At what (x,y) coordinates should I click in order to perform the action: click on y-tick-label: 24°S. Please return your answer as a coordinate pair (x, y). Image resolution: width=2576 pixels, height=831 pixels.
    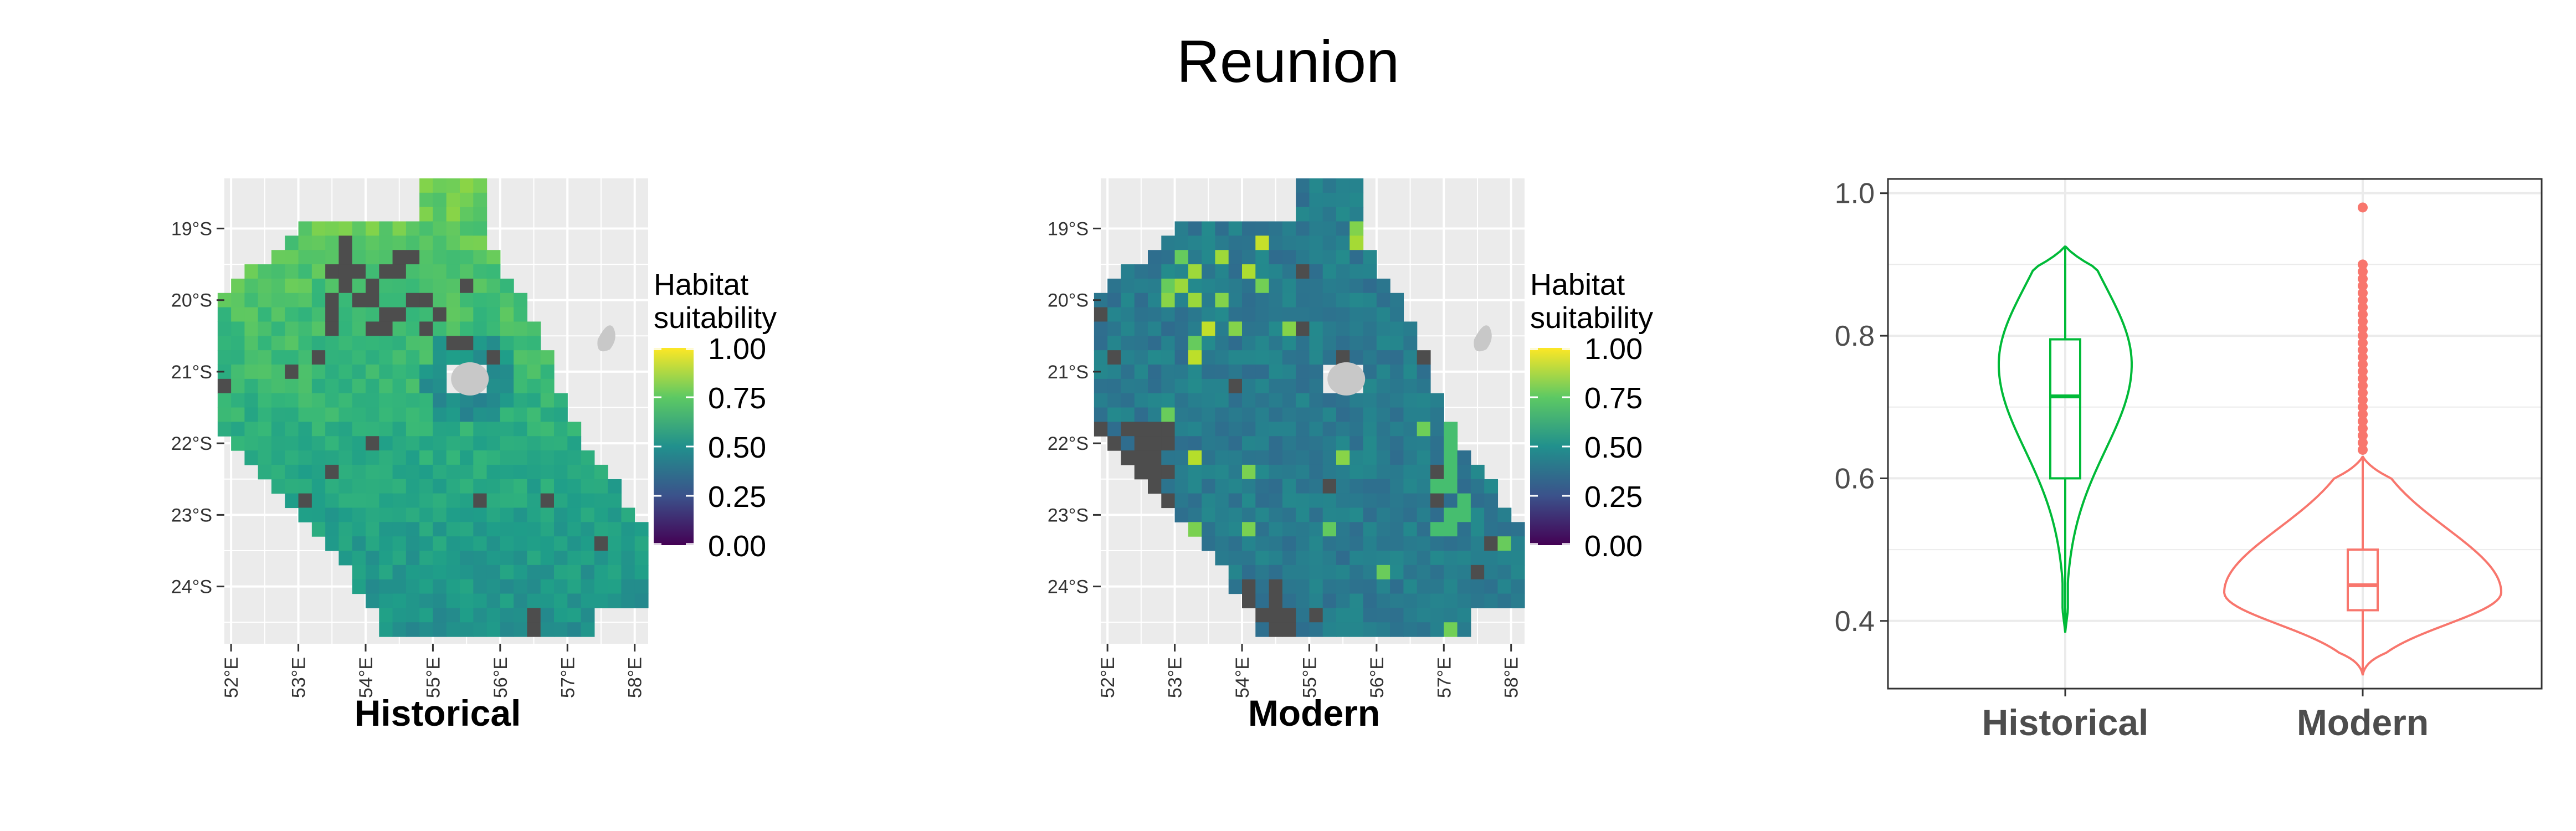
    Looking at the image, I should click on (1068, 587).